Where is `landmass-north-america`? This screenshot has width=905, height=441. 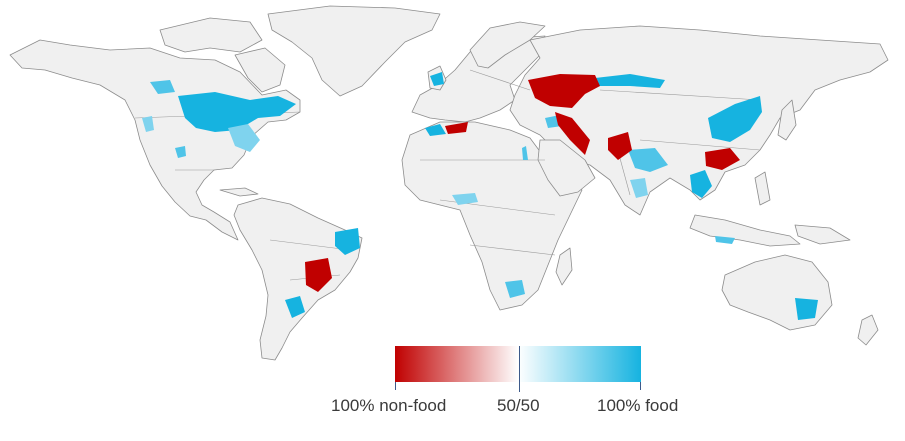
landmass-north-america is located at coordinates (155, 140).